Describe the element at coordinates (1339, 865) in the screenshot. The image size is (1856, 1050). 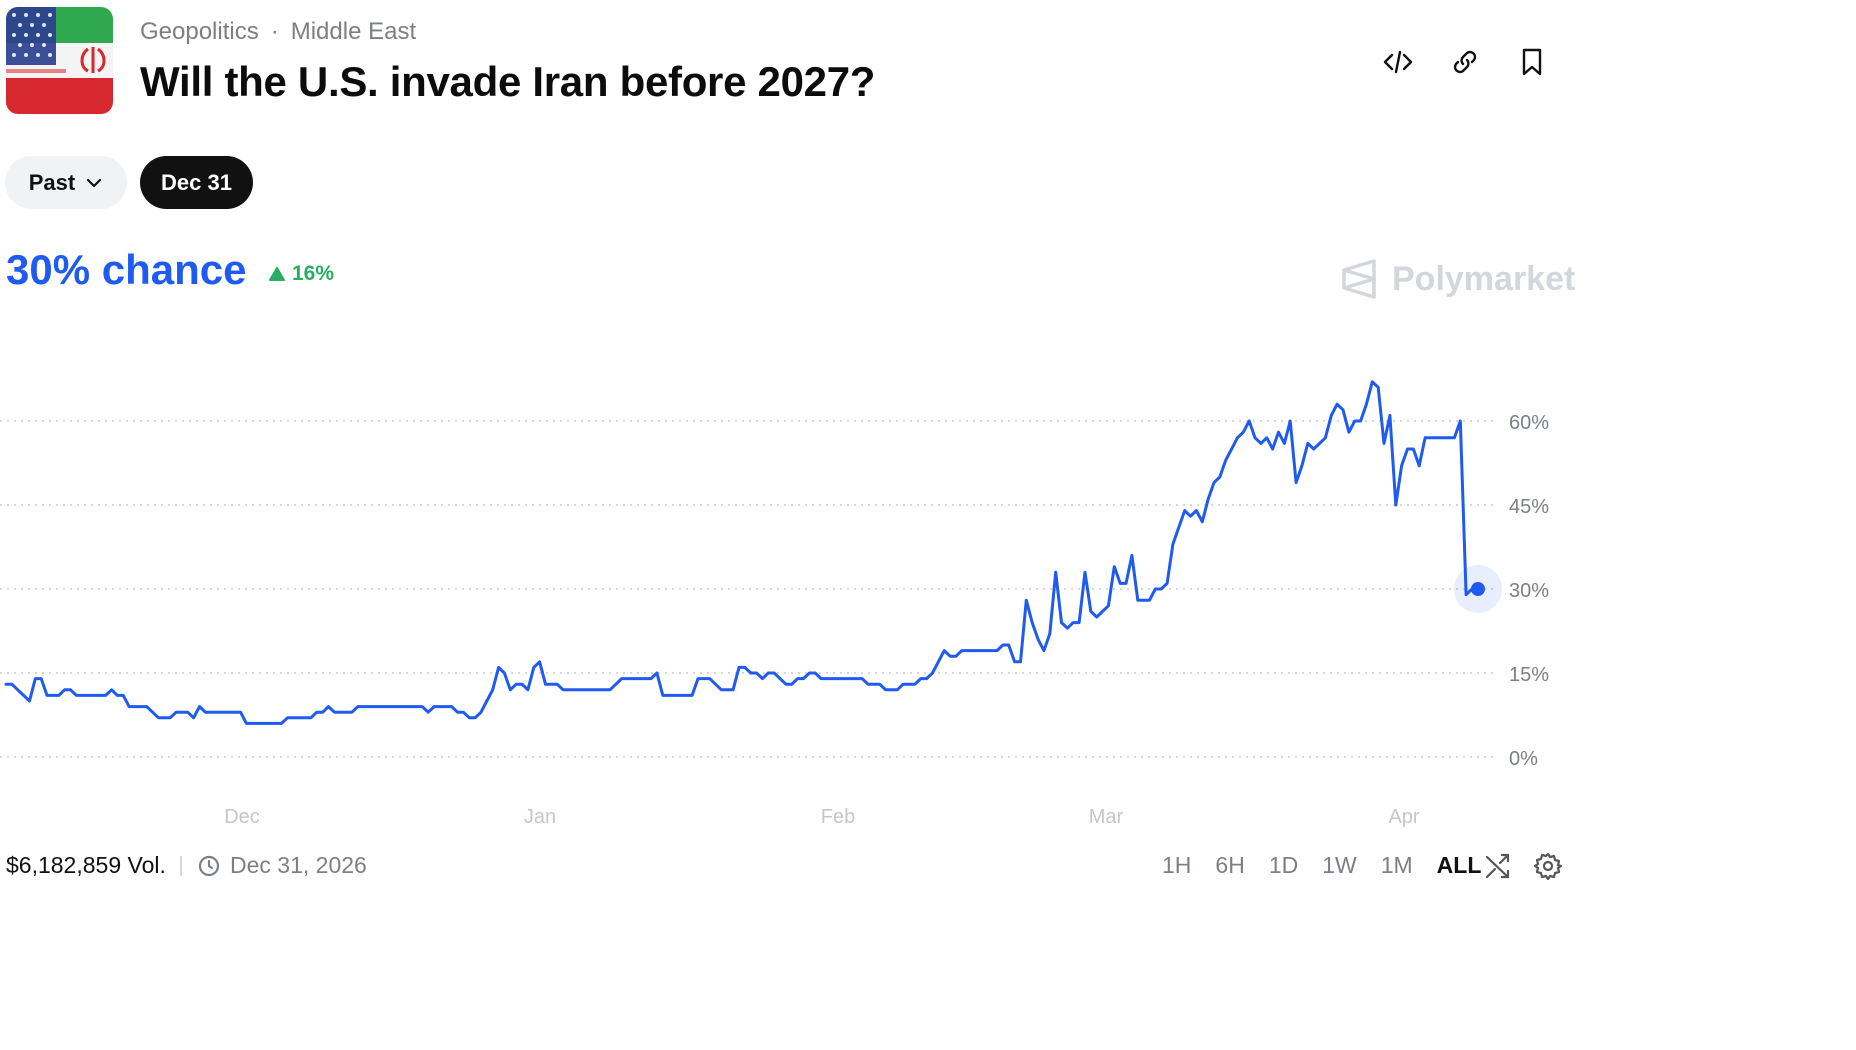
I see `range-tab-1w: 1W` at that location.